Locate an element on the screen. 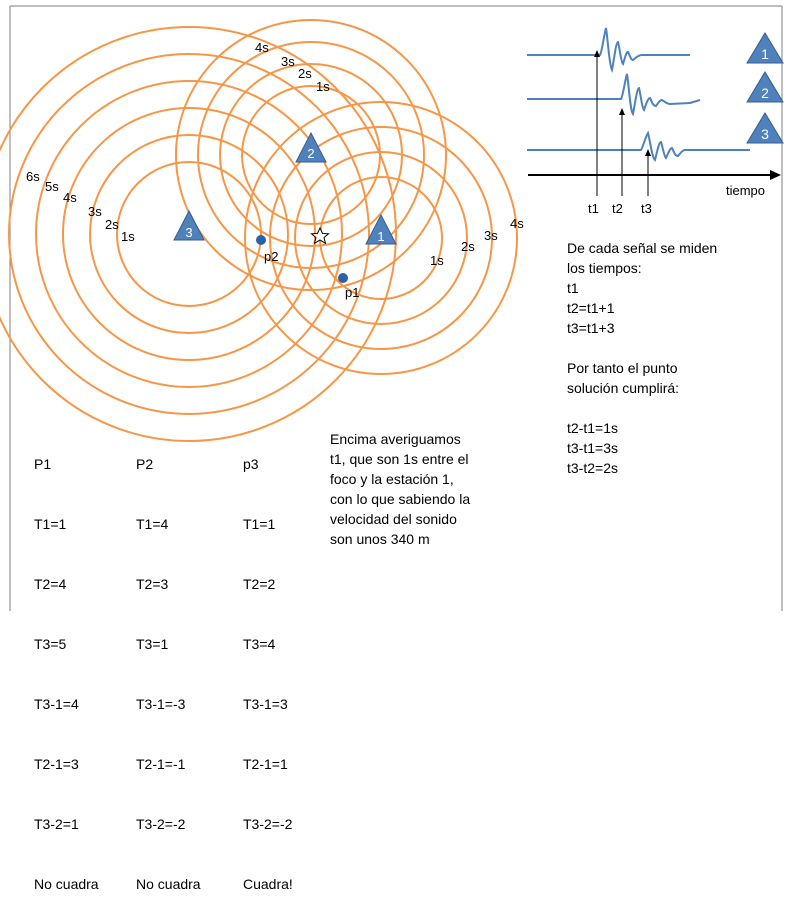 The height and width of the screenshot is (914, 788). table-row: T3-1=3 is located at coordinates (265, 704).